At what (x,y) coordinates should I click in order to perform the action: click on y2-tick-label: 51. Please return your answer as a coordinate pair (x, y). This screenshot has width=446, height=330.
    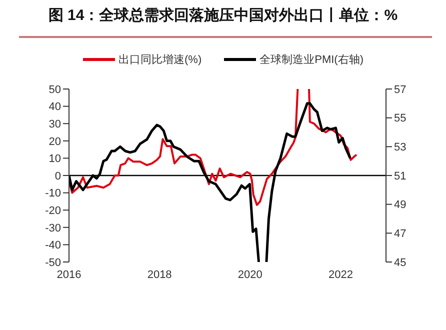
    Looking at the image, I should click on (400, 176).